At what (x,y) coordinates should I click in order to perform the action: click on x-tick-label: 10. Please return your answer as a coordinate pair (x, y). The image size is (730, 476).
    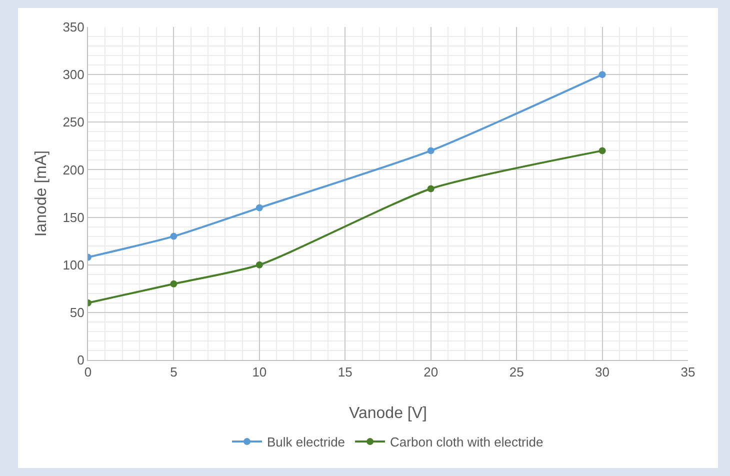
    Looking at the image, I should click on (259, 372).